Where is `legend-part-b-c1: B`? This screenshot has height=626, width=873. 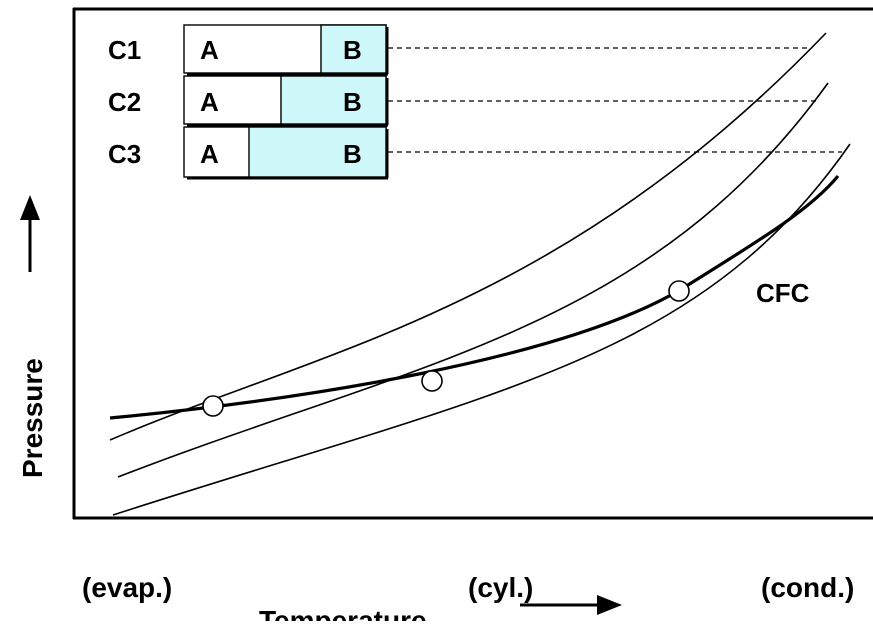 legend-part-b-c1: B is located at coordinates (352, 50).